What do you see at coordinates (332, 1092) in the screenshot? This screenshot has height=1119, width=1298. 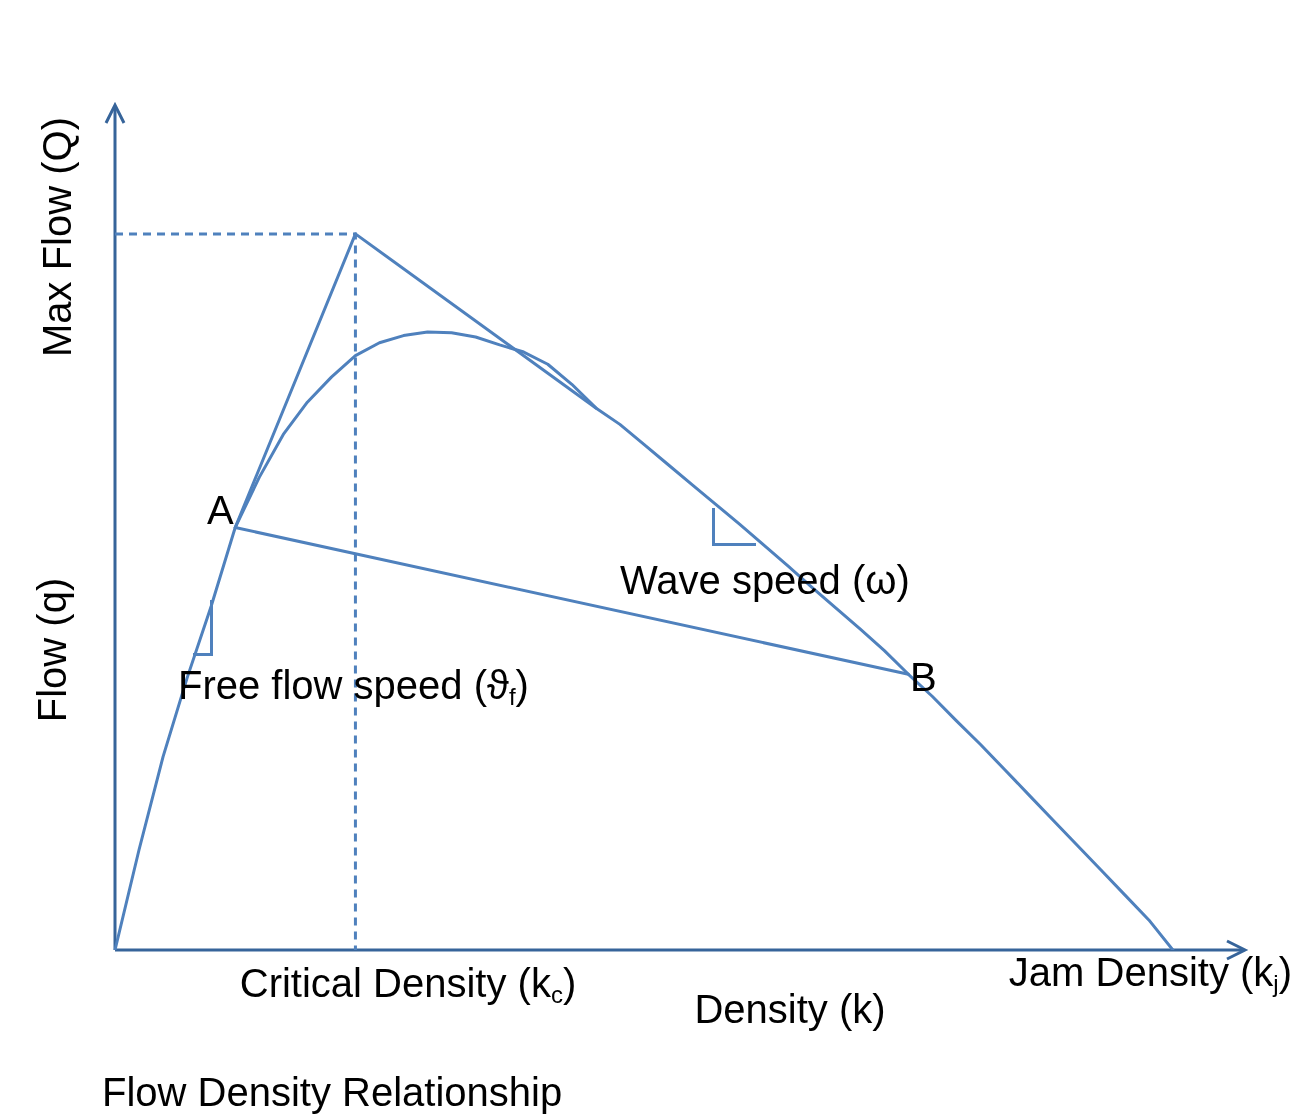 I see `text: Flow Density Relationship` at bounding box center [332, 1092].